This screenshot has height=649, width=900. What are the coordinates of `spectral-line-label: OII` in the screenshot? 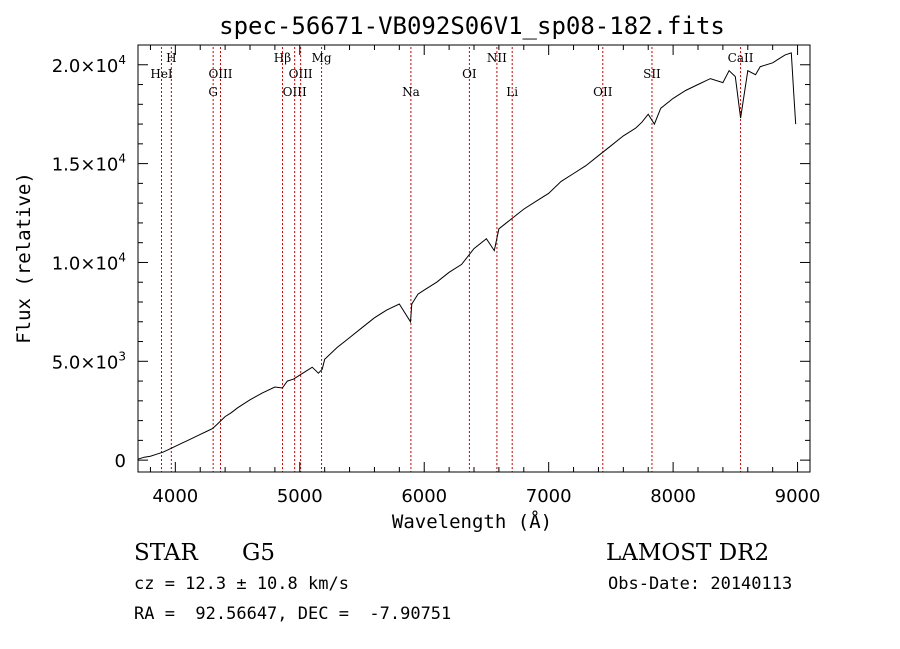 It's located at (603, 92).